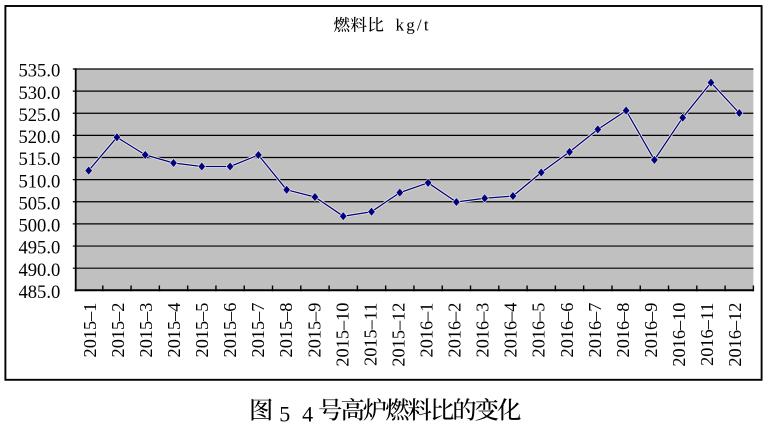  Describe the element at coordinates (539, 330) in the screenshot. I see `svg-text: 2016–5` at that location.